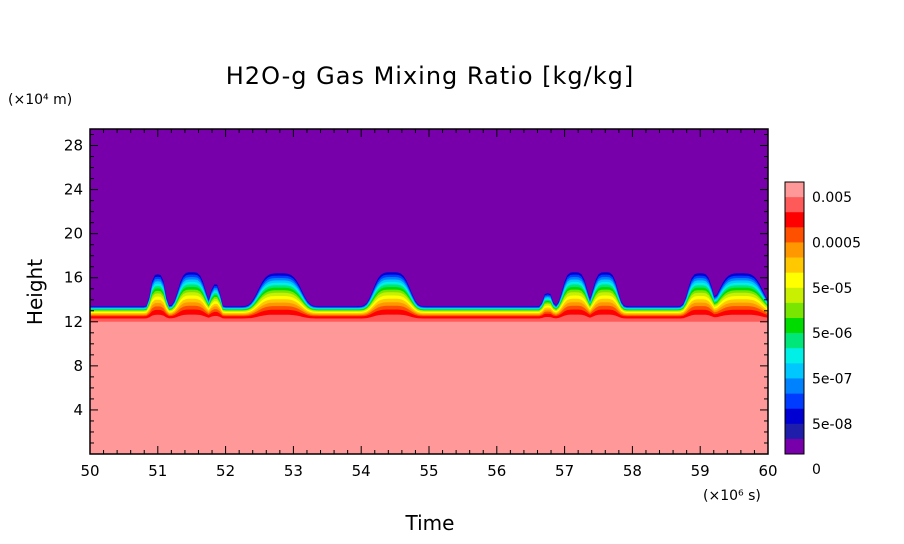 The width and height of the screenshot is (904, 544). What do you see at coordinates (632, 471) in the screenshot?
I see `x-tick-label: 58` at bounding box center [632, 471].